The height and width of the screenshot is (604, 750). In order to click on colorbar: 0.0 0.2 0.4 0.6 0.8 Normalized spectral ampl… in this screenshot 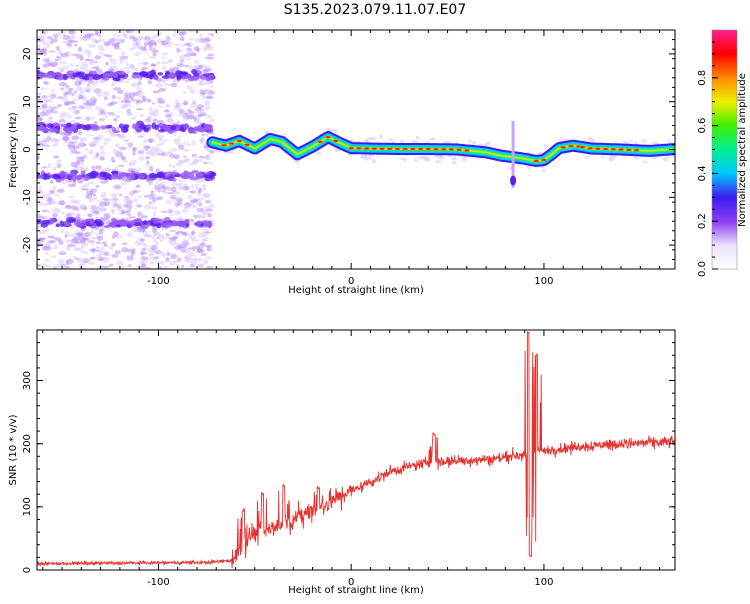, I will do `click(722, 153)`.